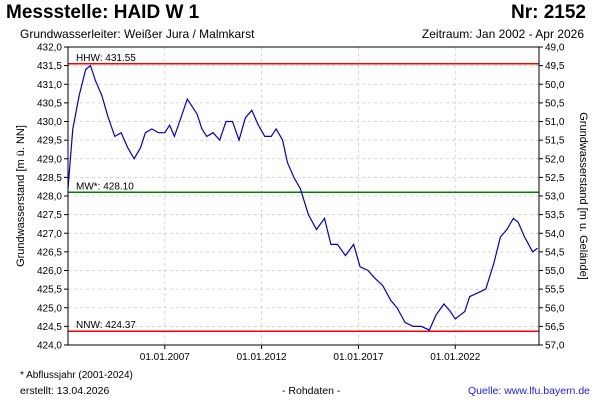 This screenshot has width=600, height=400. I want to click on y-right-tick-label: 57,0, so click(555, 346).